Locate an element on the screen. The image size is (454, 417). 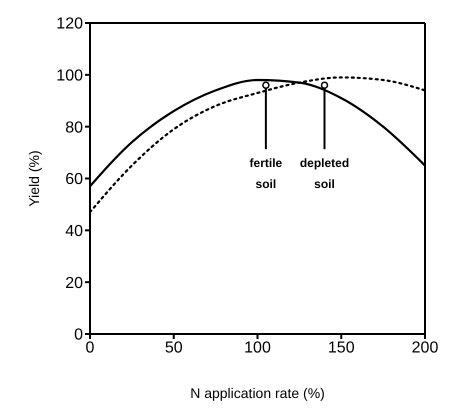
x-tick-label: 200 is located at coordinates (425, 347).